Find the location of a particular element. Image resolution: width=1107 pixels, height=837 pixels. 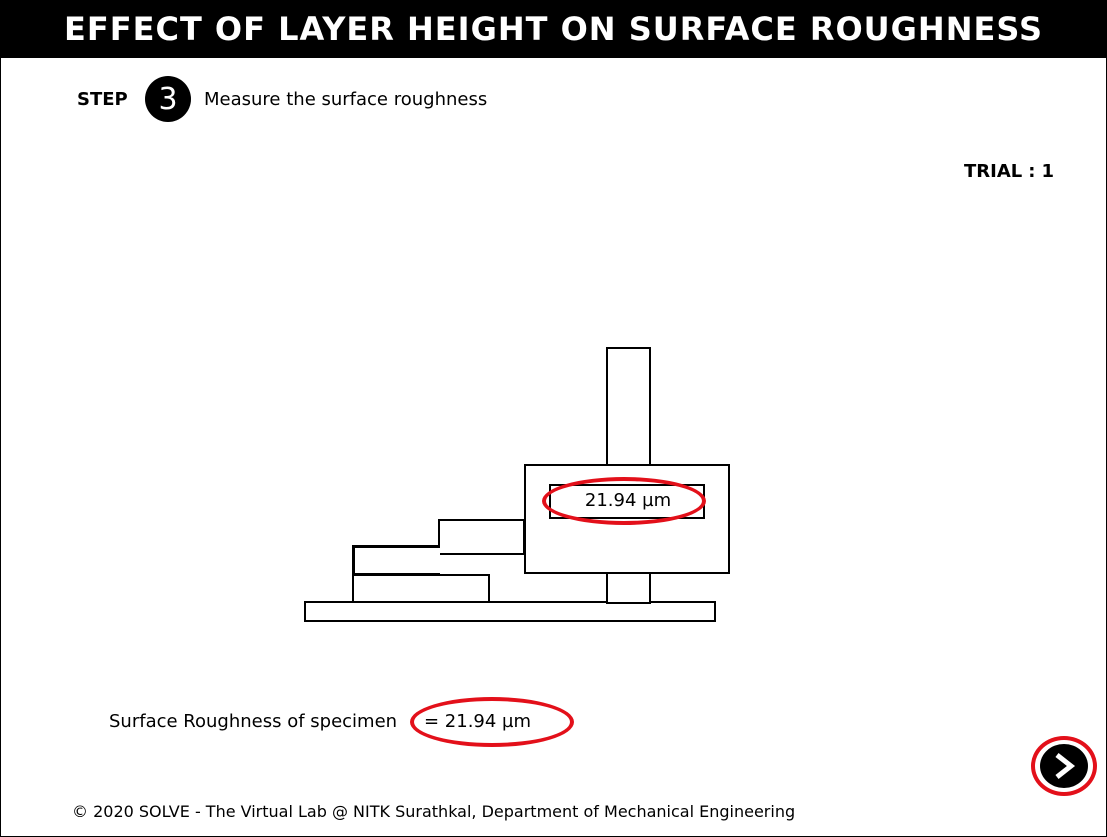

trial-number: 1 is located at coordinates (1047, 171).